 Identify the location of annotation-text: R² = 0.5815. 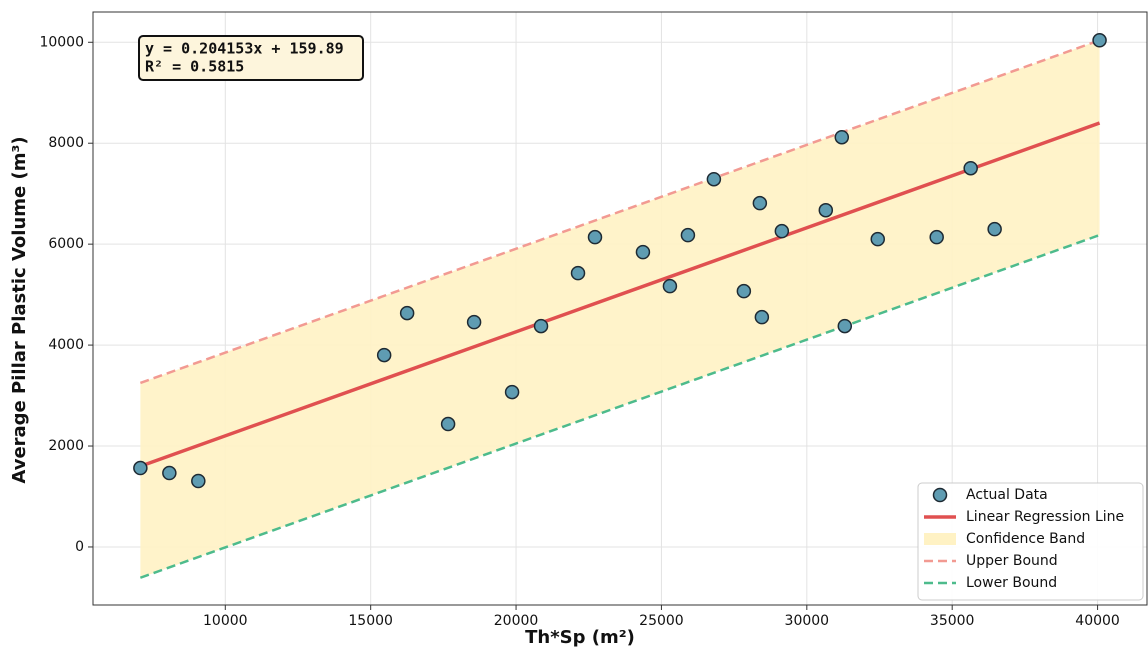
(194, 67).